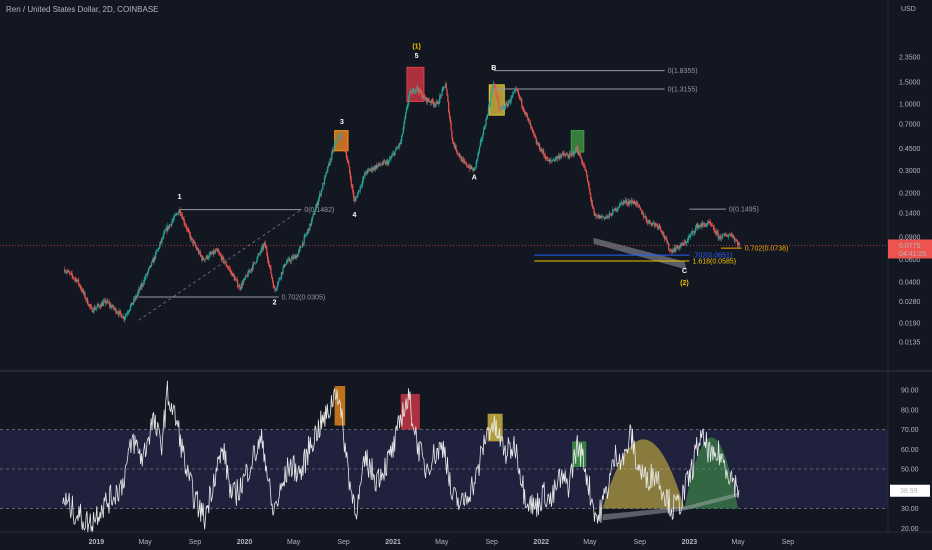 The height and width of the screenshot is (550, 932). Describe the element at coordinates (180, 197) in the screenshot. I see `wave-label: 1` at that location.